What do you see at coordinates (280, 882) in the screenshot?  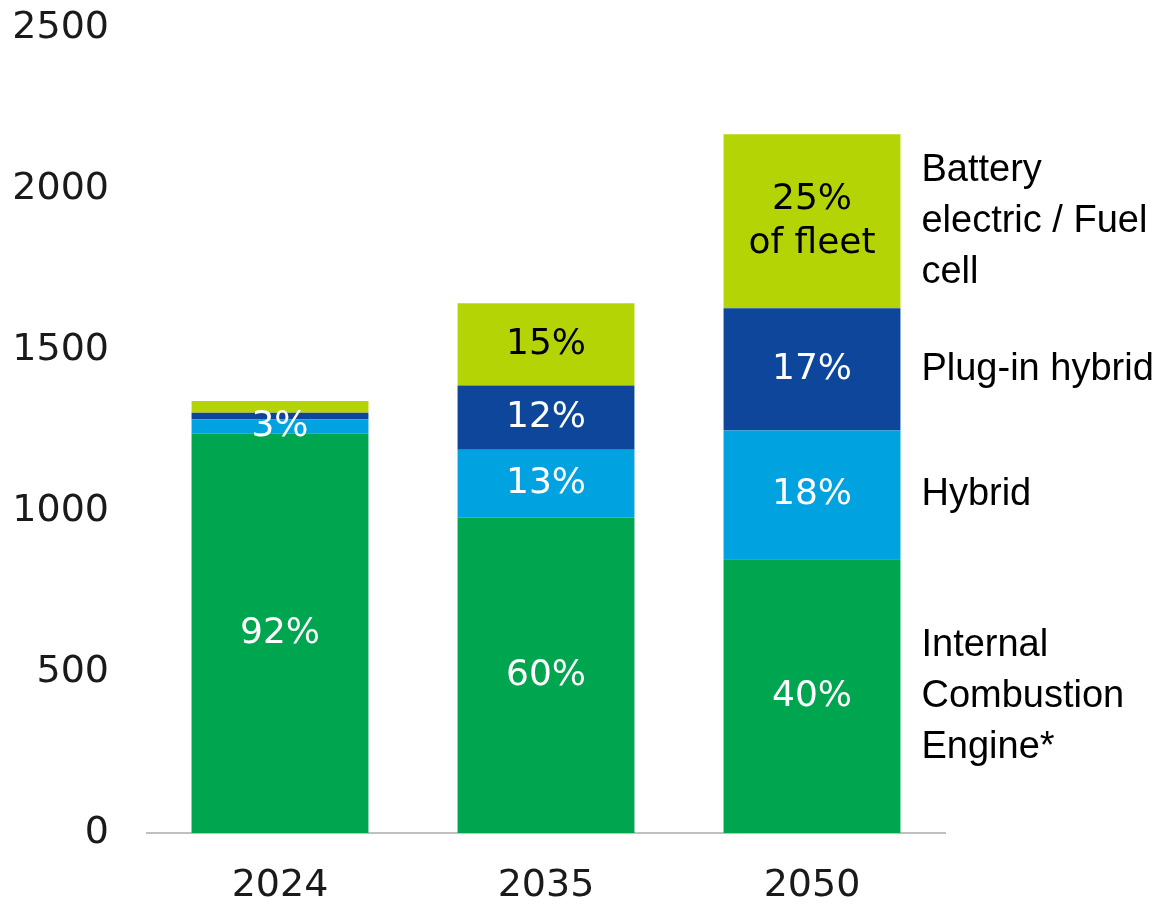 I see `x-tick-label: 2024` at bounding box center [280, 882].